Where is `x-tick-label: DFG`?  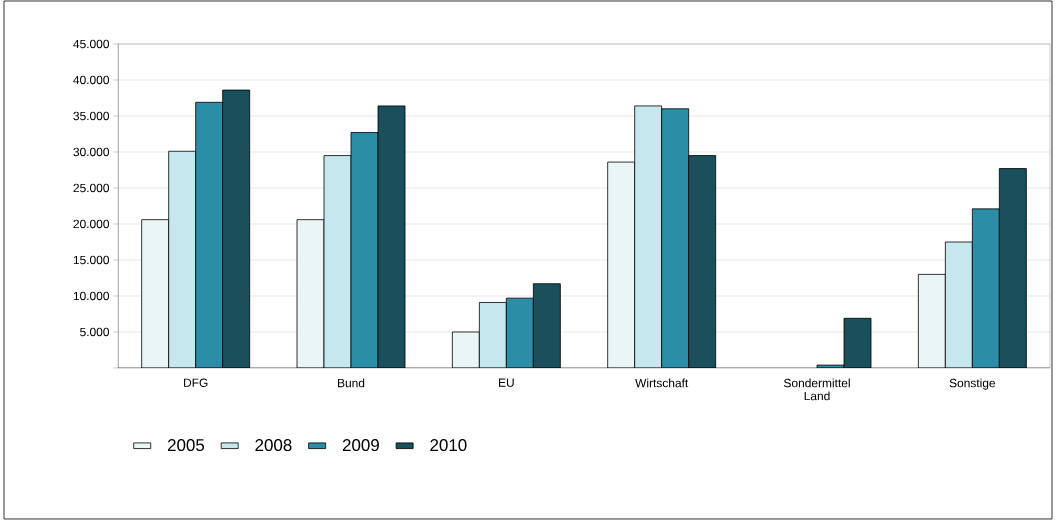 x-tick-label: DFG is located at coordinates (196, 382).